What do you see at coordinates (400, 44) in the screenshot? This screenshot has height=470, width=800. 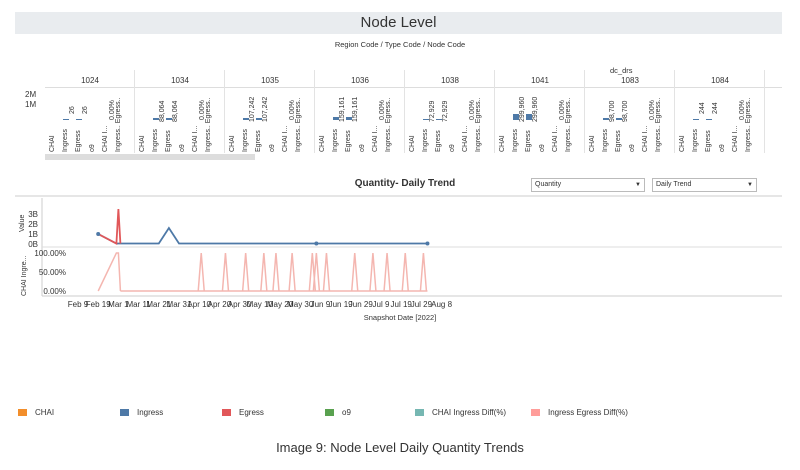 I see `node-level-subtitle: Region Code / Type Code / Node Code` at bounding box center [400, 44].